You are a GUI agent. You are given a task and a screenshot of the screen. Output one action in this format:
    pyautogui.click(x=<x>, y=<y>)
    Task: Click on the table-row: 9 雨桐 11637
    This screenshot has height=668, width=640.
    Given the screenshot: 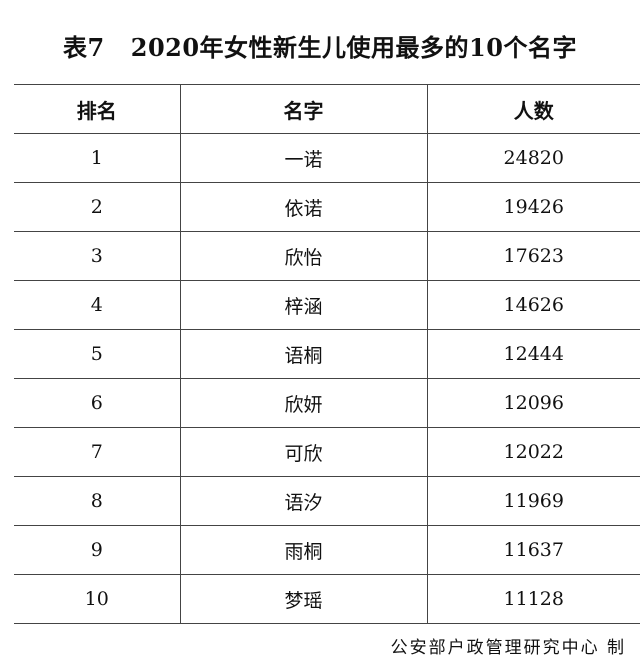 What is the action you would take?
    pyautogui.click(x=327, y=550)
    